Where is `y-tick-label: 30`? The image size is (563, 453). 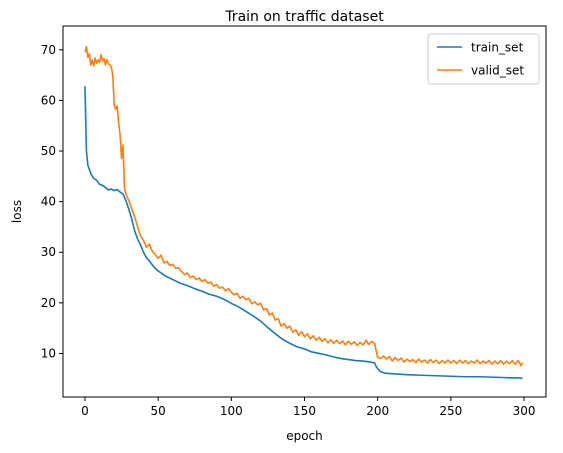 y-tick-label: 30 is located at coordinates (48, 252).